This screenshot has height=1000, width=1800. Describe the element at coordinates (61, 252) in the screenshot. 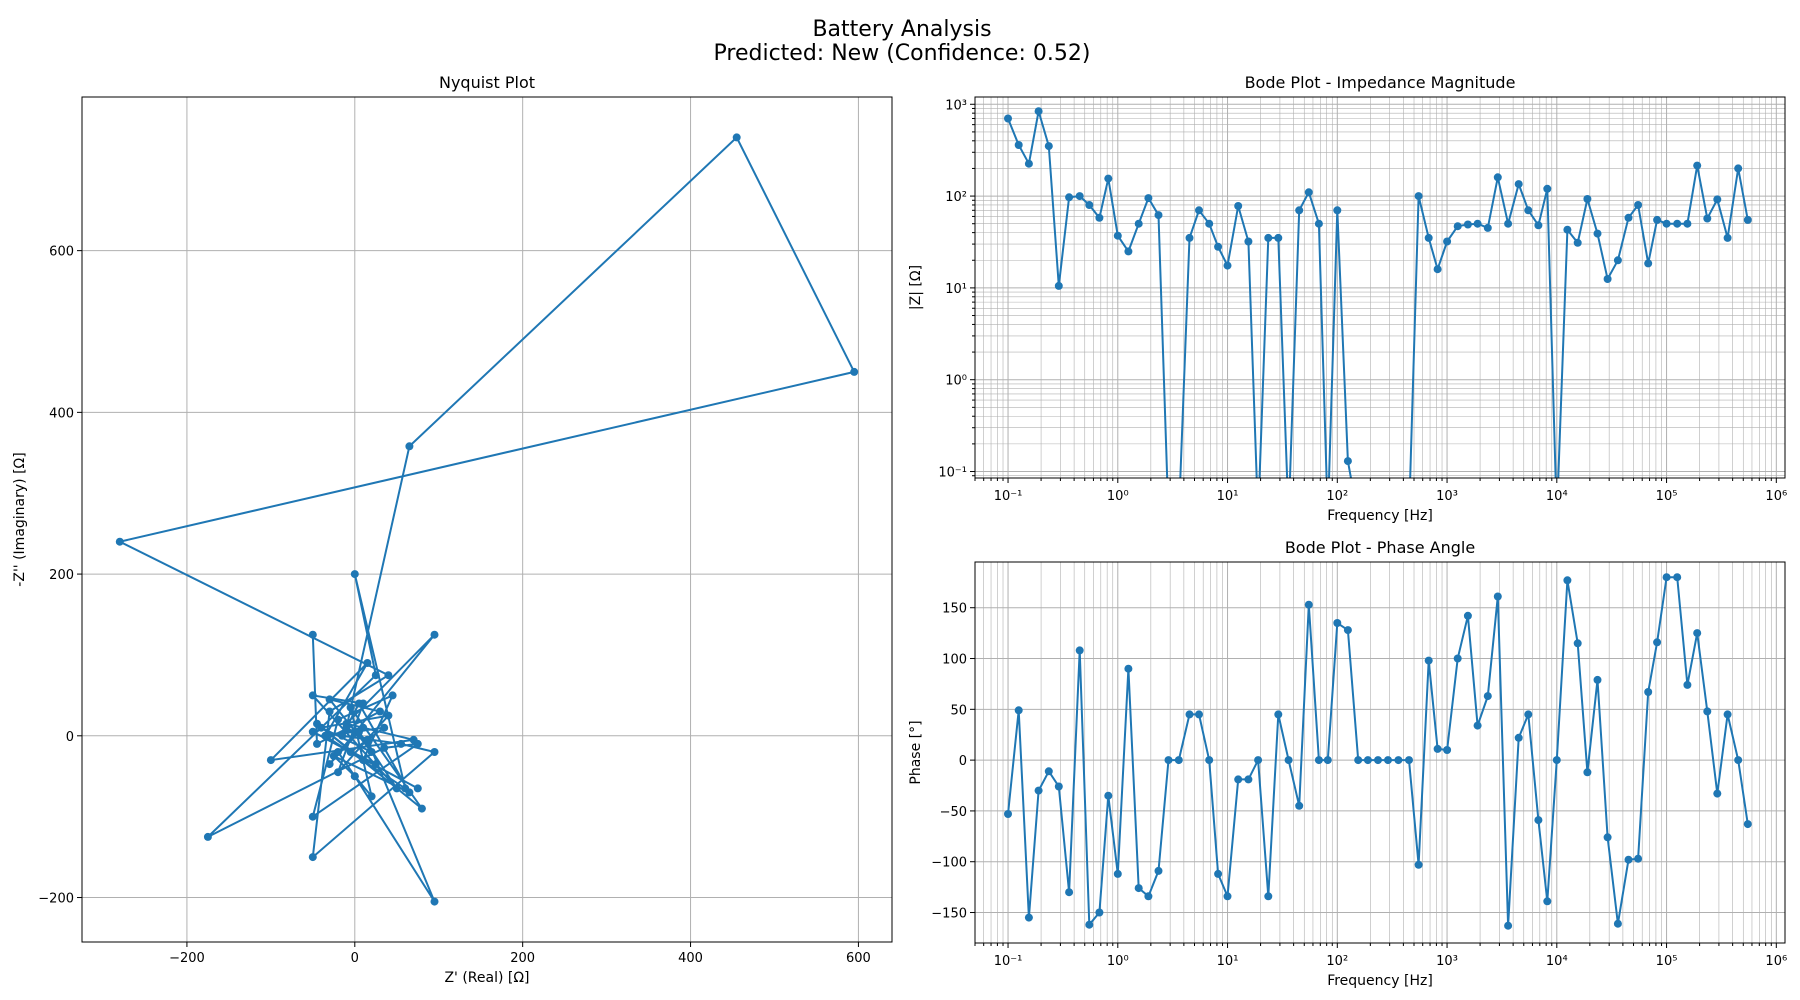

I see `y-tick-label: 600` at that location.